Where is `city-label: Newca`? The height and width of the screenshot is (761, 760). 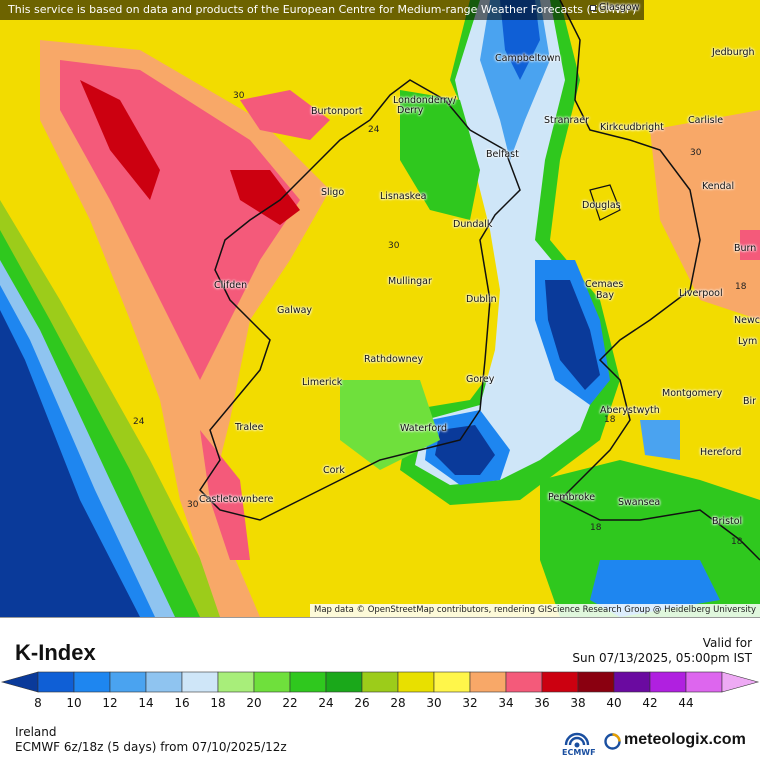
city-label: Newca is located at coordinates (747, 320).